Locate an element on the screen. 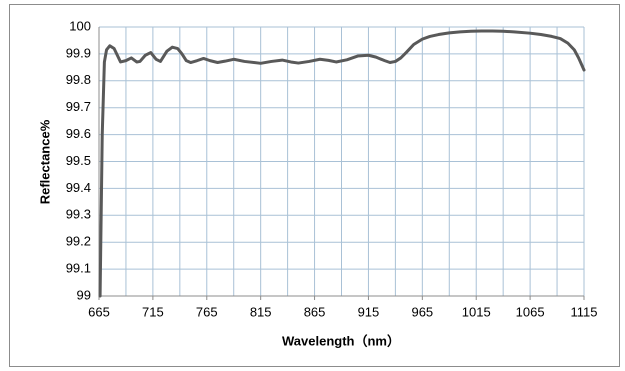  x-tick-label: 915 is located at coordinates (369, 311).